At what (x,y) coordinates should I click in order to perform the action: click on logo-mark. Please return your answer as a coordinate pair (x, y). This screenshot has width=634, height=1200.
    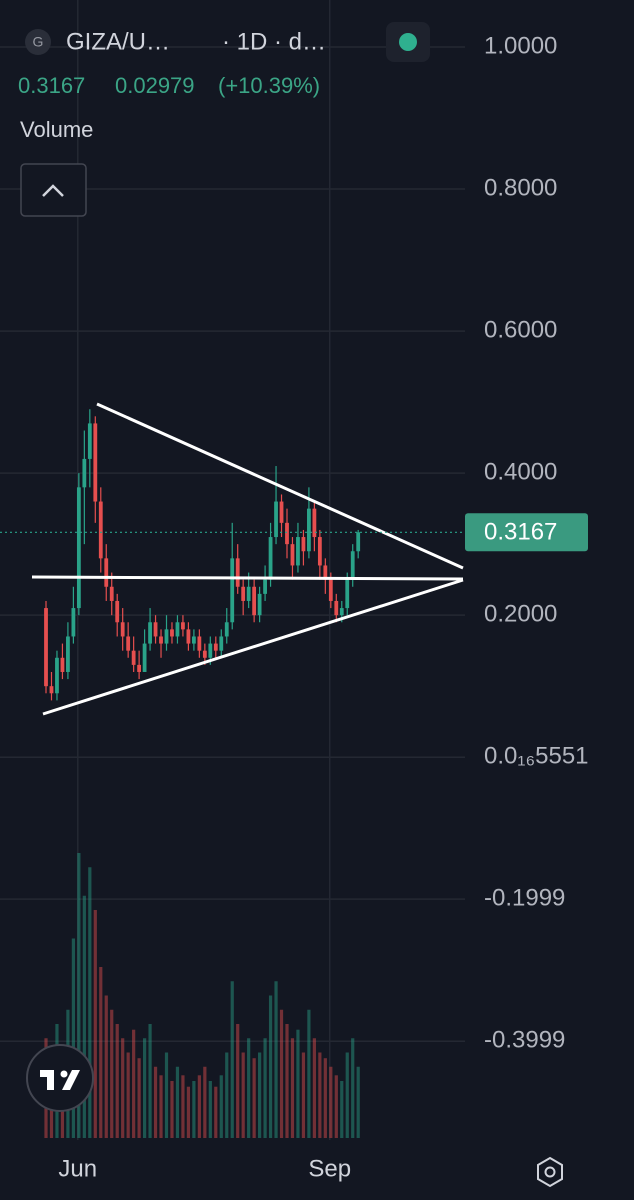
    Looking at the image, I should click on (60, 1080).